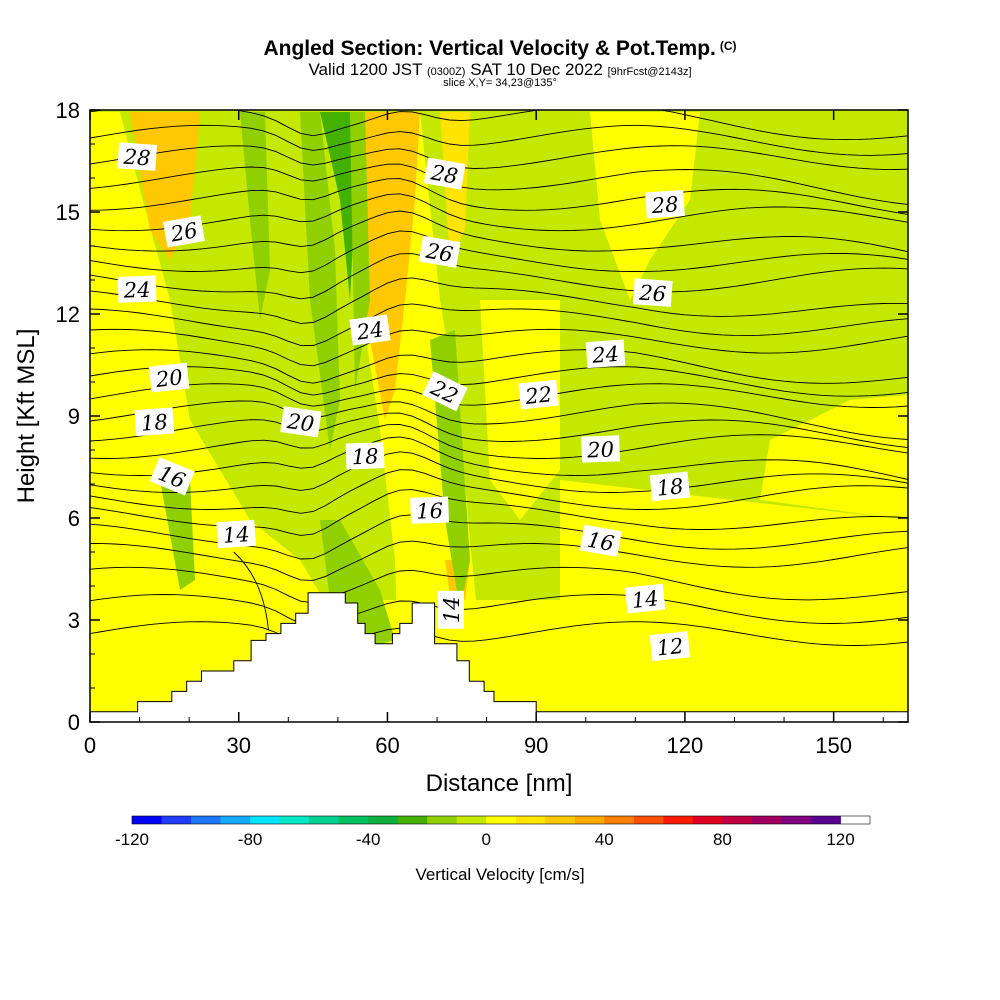 The image size is (1000, 1000). What do you see at coordinates (604, 839) in the screenshot?
I see `colorbar-tick-label: 40` at bounding box center [604, 839].